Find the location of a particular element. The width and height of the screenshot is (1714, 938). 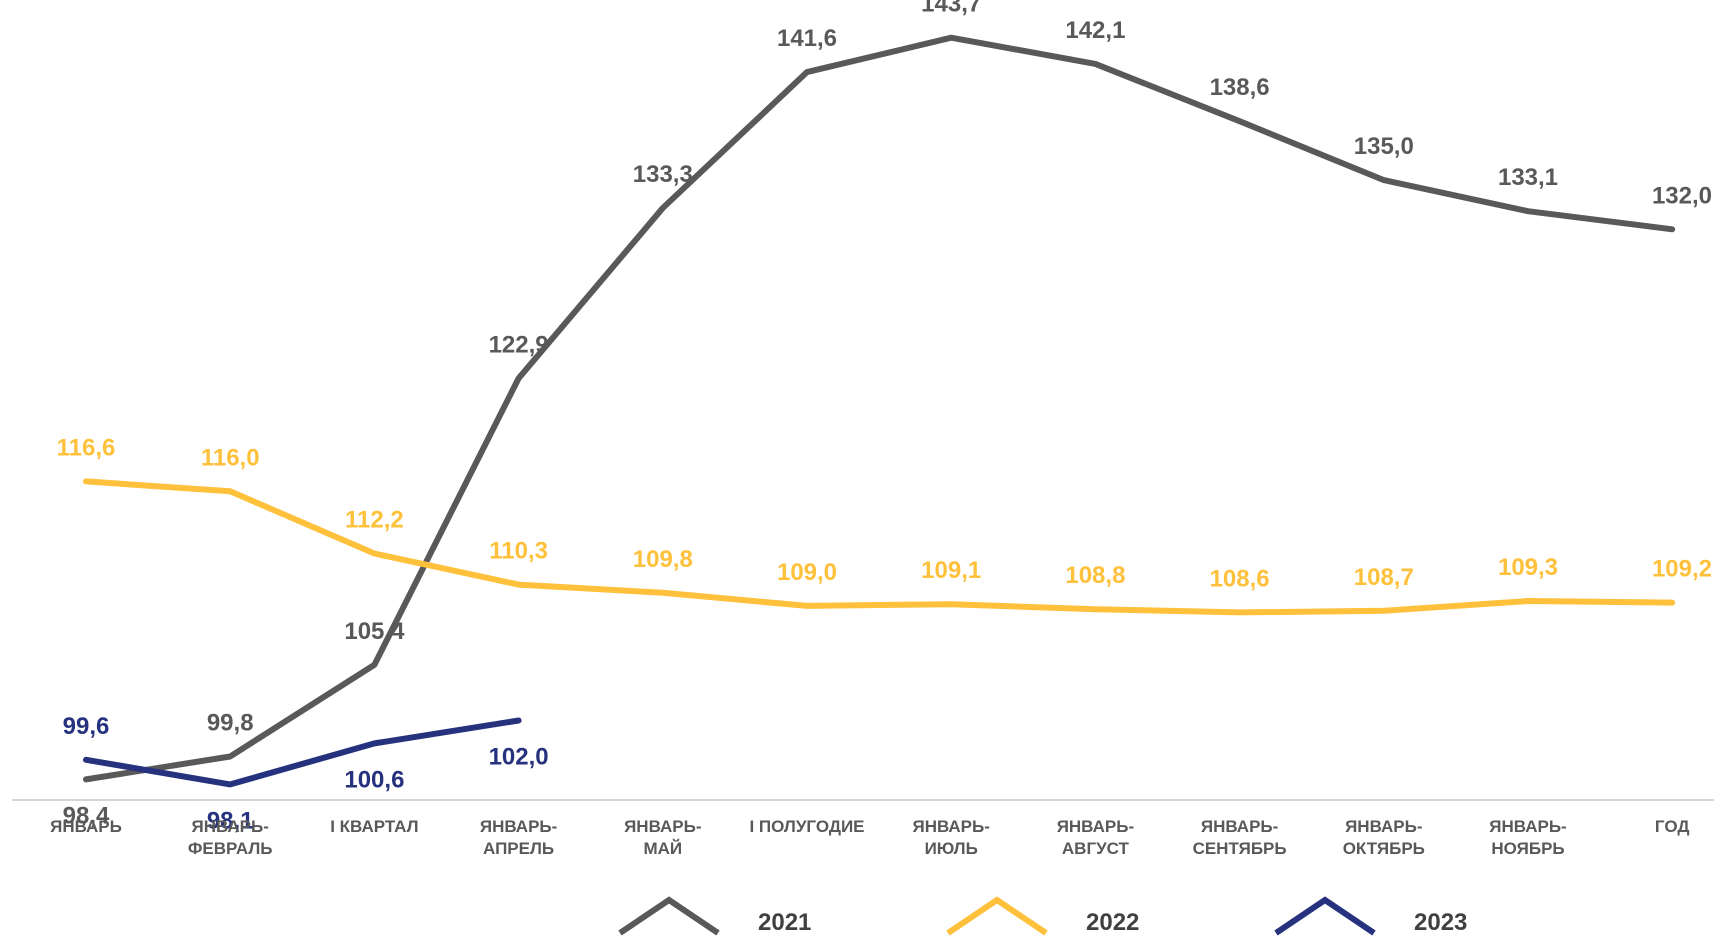

data-label-2022-11: 109,2 is located at coordinates (1682, 569).